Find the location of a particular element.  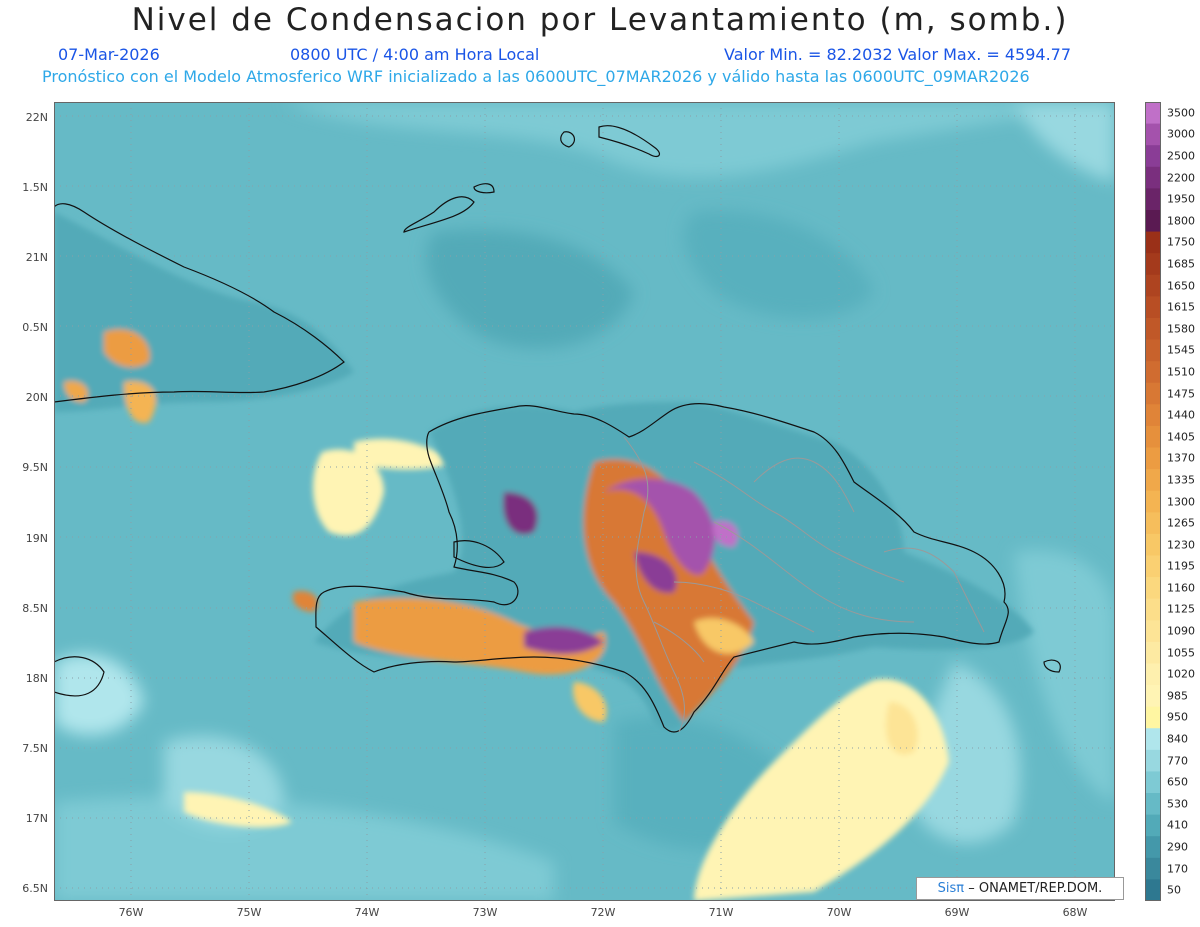

lon-label-68w: 68W is located at coordinates (1075, 912).